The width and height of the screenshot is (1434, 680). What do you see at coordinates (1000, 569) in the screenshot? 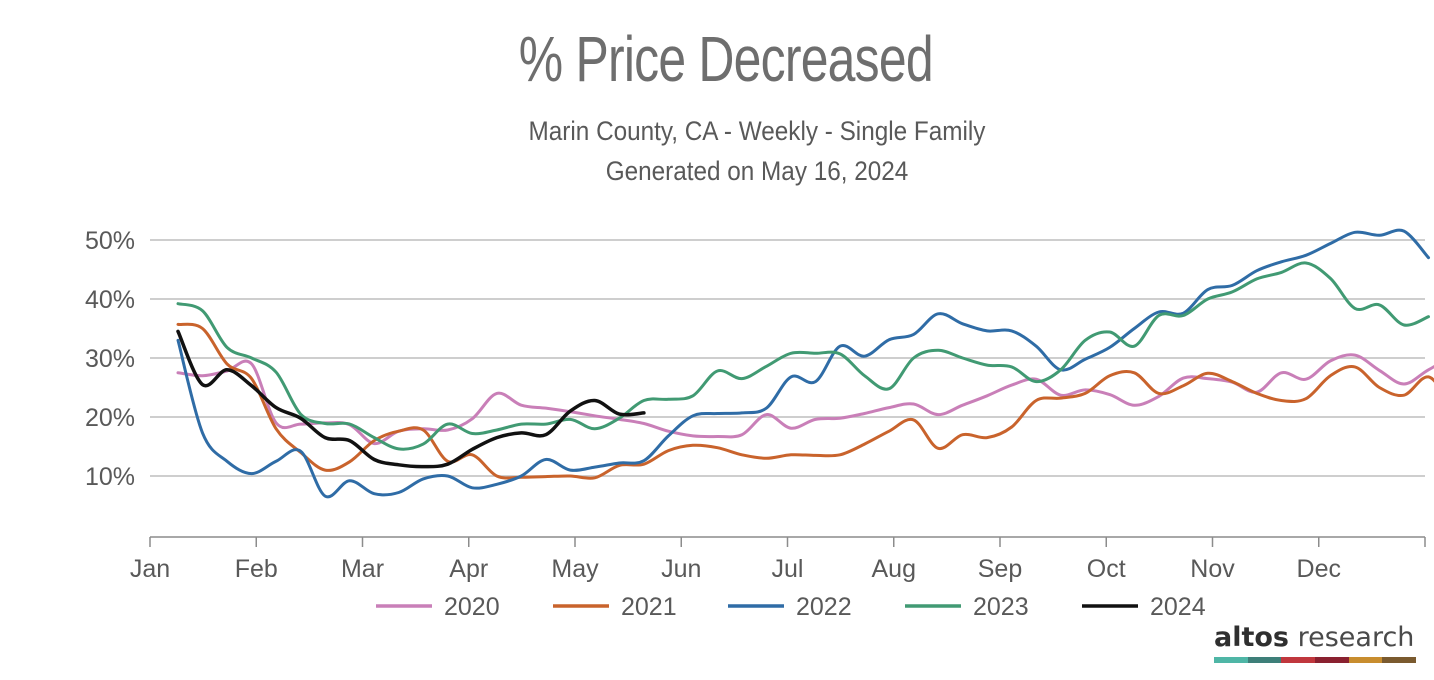
I see `x-tick-label: Sep` at bounding box center [1000, 569].